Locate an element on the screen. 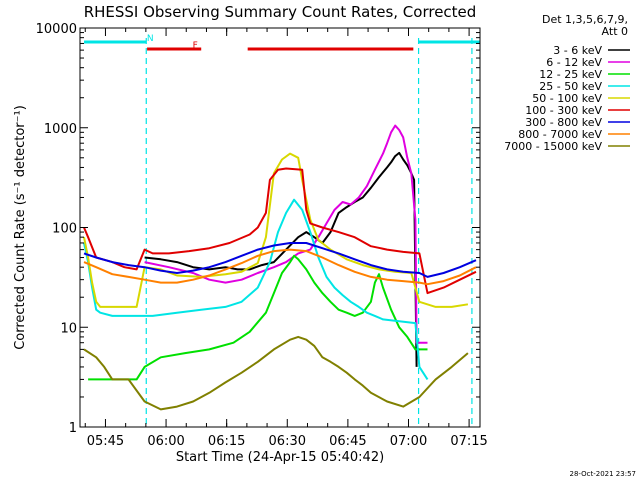 This screenshot has width=640, height=484. x-tick-label-0: 05:45 is located at coordinates (105, 441).